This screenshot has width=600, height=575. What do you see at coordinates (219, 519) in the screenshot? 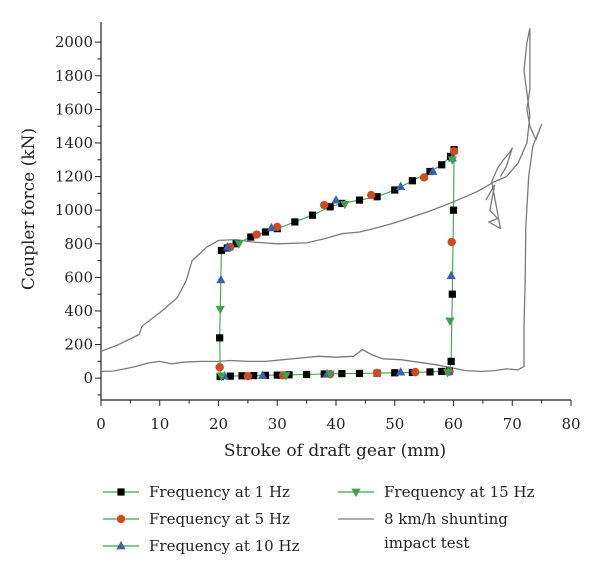
I see `legend-label: Frequency at 5 Hz` at bounding box center [219, 519].